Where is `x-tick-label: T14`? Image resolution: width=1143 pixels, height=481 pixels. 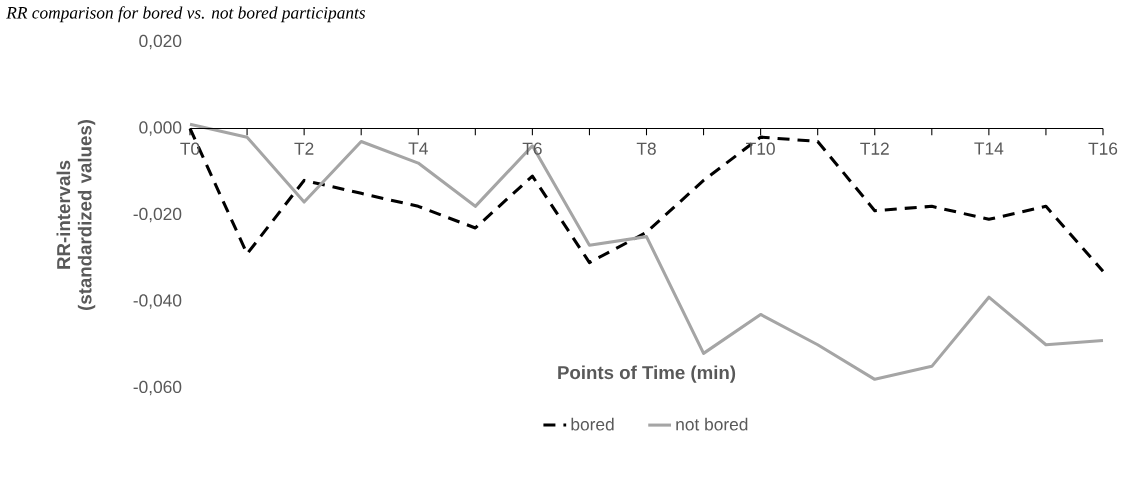
x-tick-label: T14 is located at coordinates (989, 148).